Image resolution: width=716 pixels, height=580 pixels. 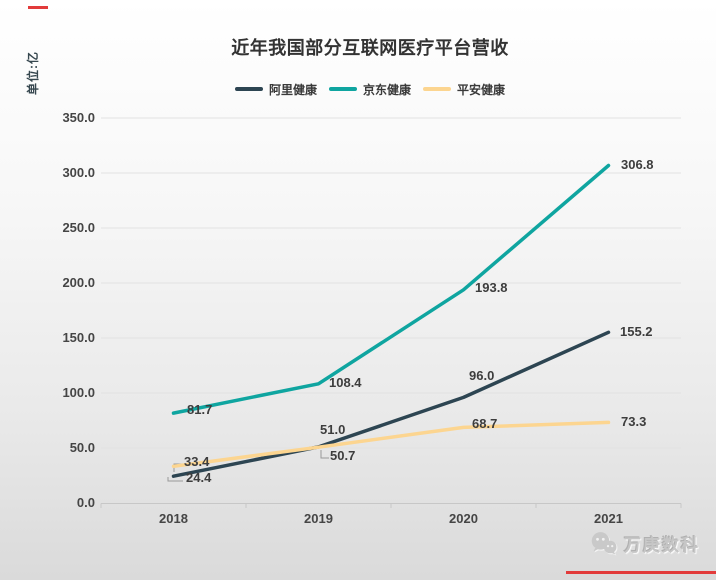 I want to click on series-line-平安健康, so click(x=391, y=444).